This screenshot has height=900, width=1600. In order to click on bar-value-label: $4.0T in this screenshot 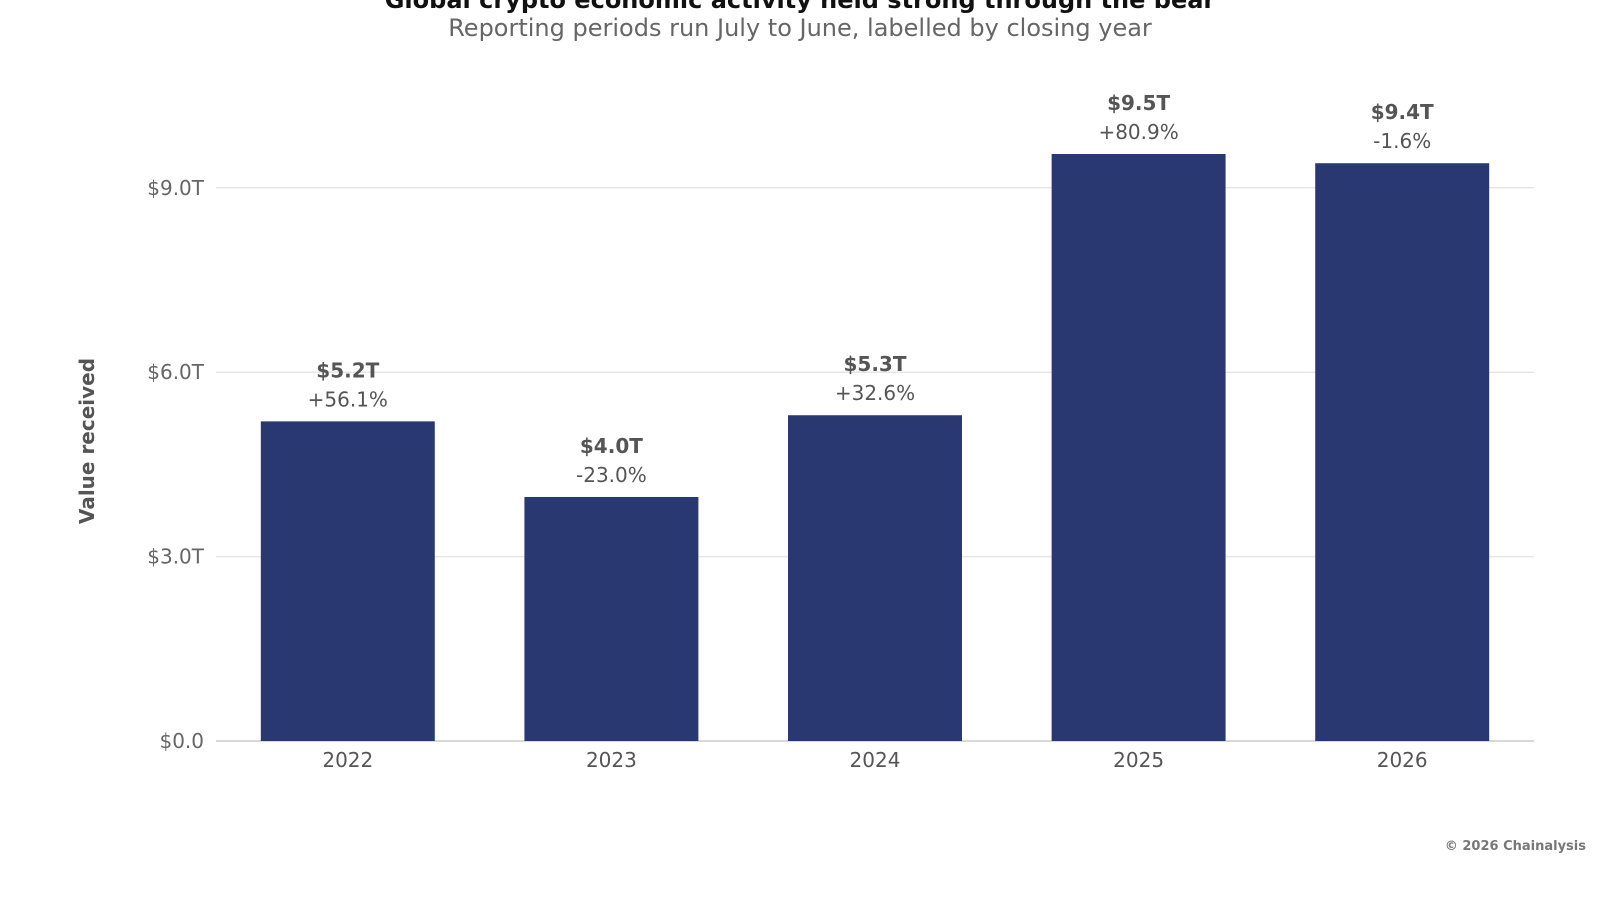, I will do `click(611, 446)`.